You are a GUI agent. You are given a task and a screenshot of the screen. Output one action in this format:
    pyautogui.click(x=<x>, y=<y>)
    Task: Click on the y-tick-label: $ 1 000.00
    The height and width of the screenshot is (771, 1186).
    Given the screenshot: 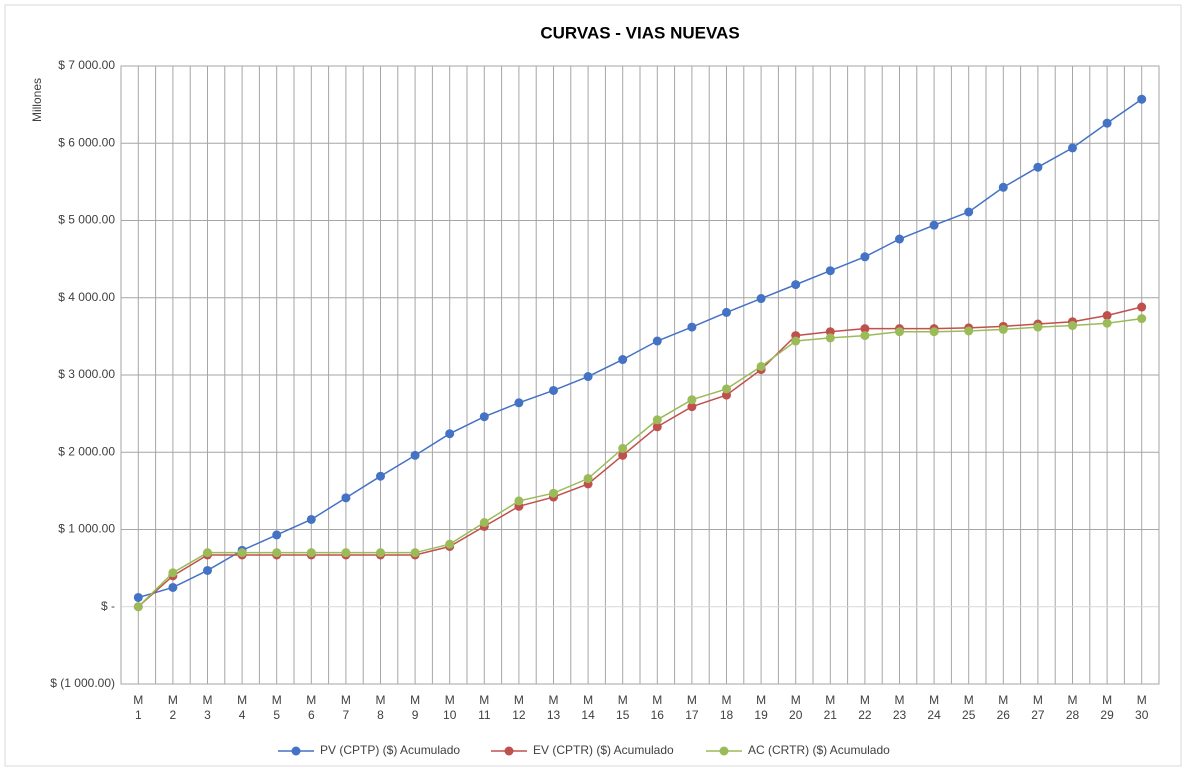 What is the action you would take?
    pyautogui.click(x=86, y=529)
    